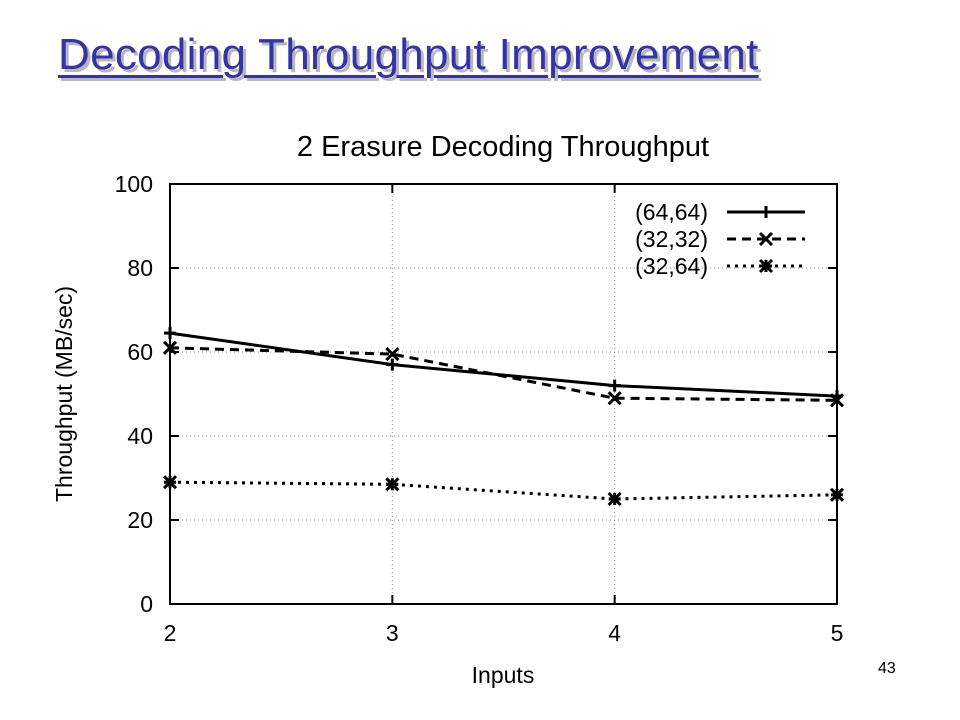  What do you see at coordinates (503, 147) in the screenshot?
I see `chart-title: 2 Erasure Decoding Throughput` at bounding box center [503, 147].